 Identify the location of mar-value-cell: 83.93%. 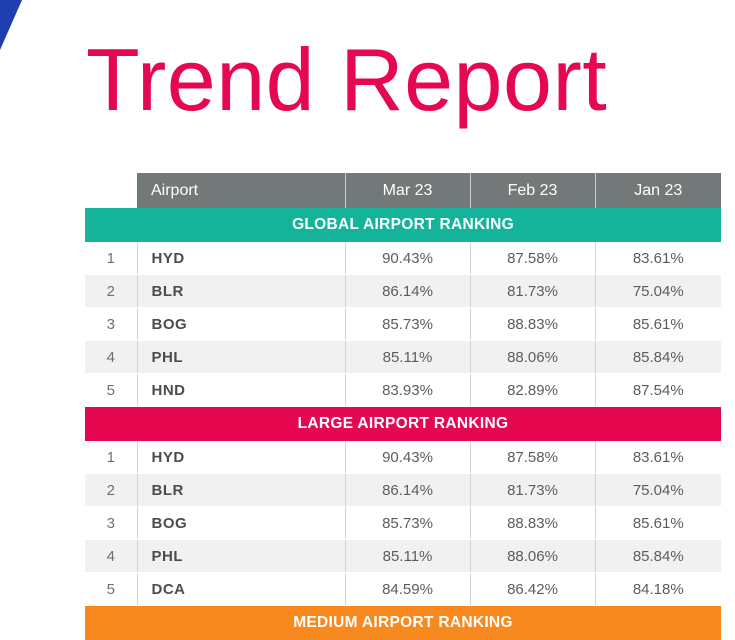
(407, 390).